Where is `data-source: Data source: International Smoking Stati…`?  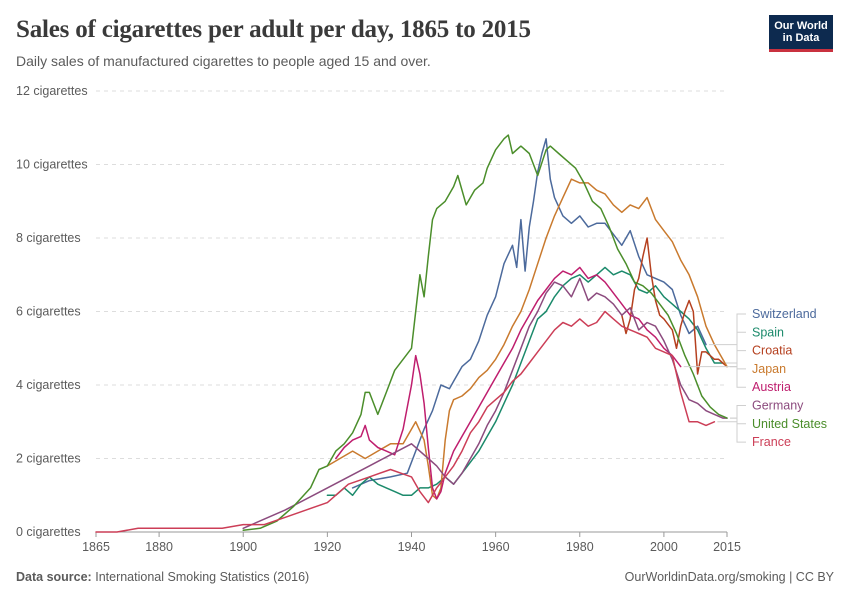 data-source: Data source: International Smoking Stati… is located at coordinates (162, 577).